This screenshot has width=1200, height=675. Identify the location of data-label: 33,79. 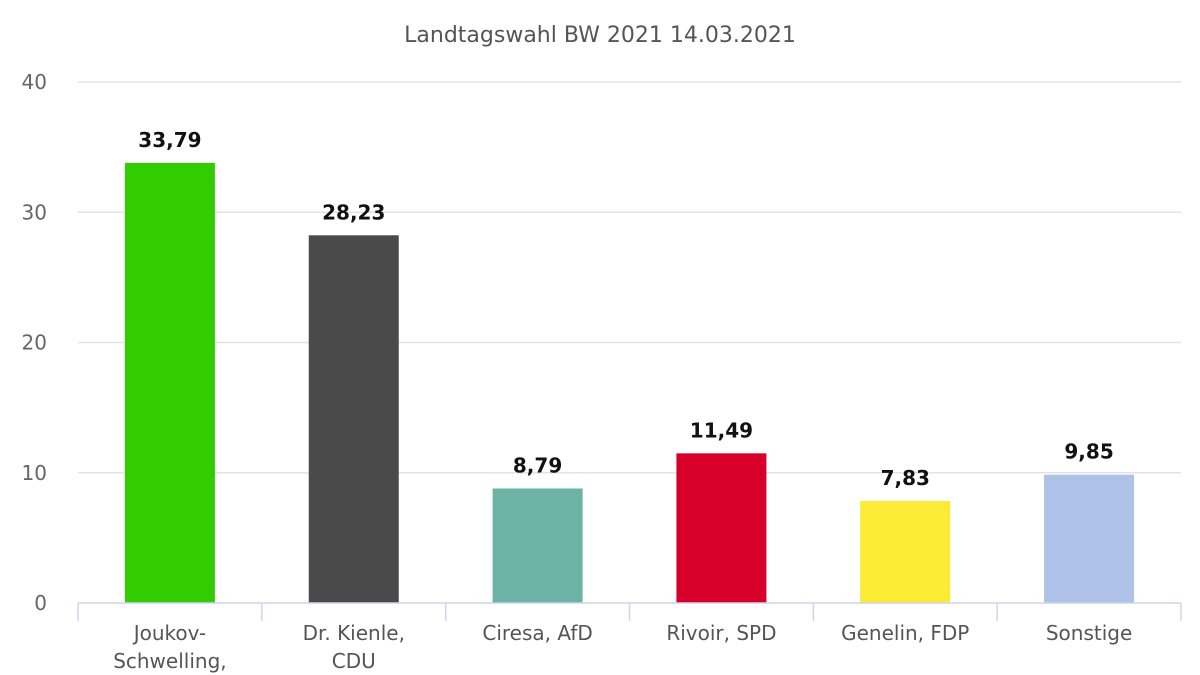
(169, 140).